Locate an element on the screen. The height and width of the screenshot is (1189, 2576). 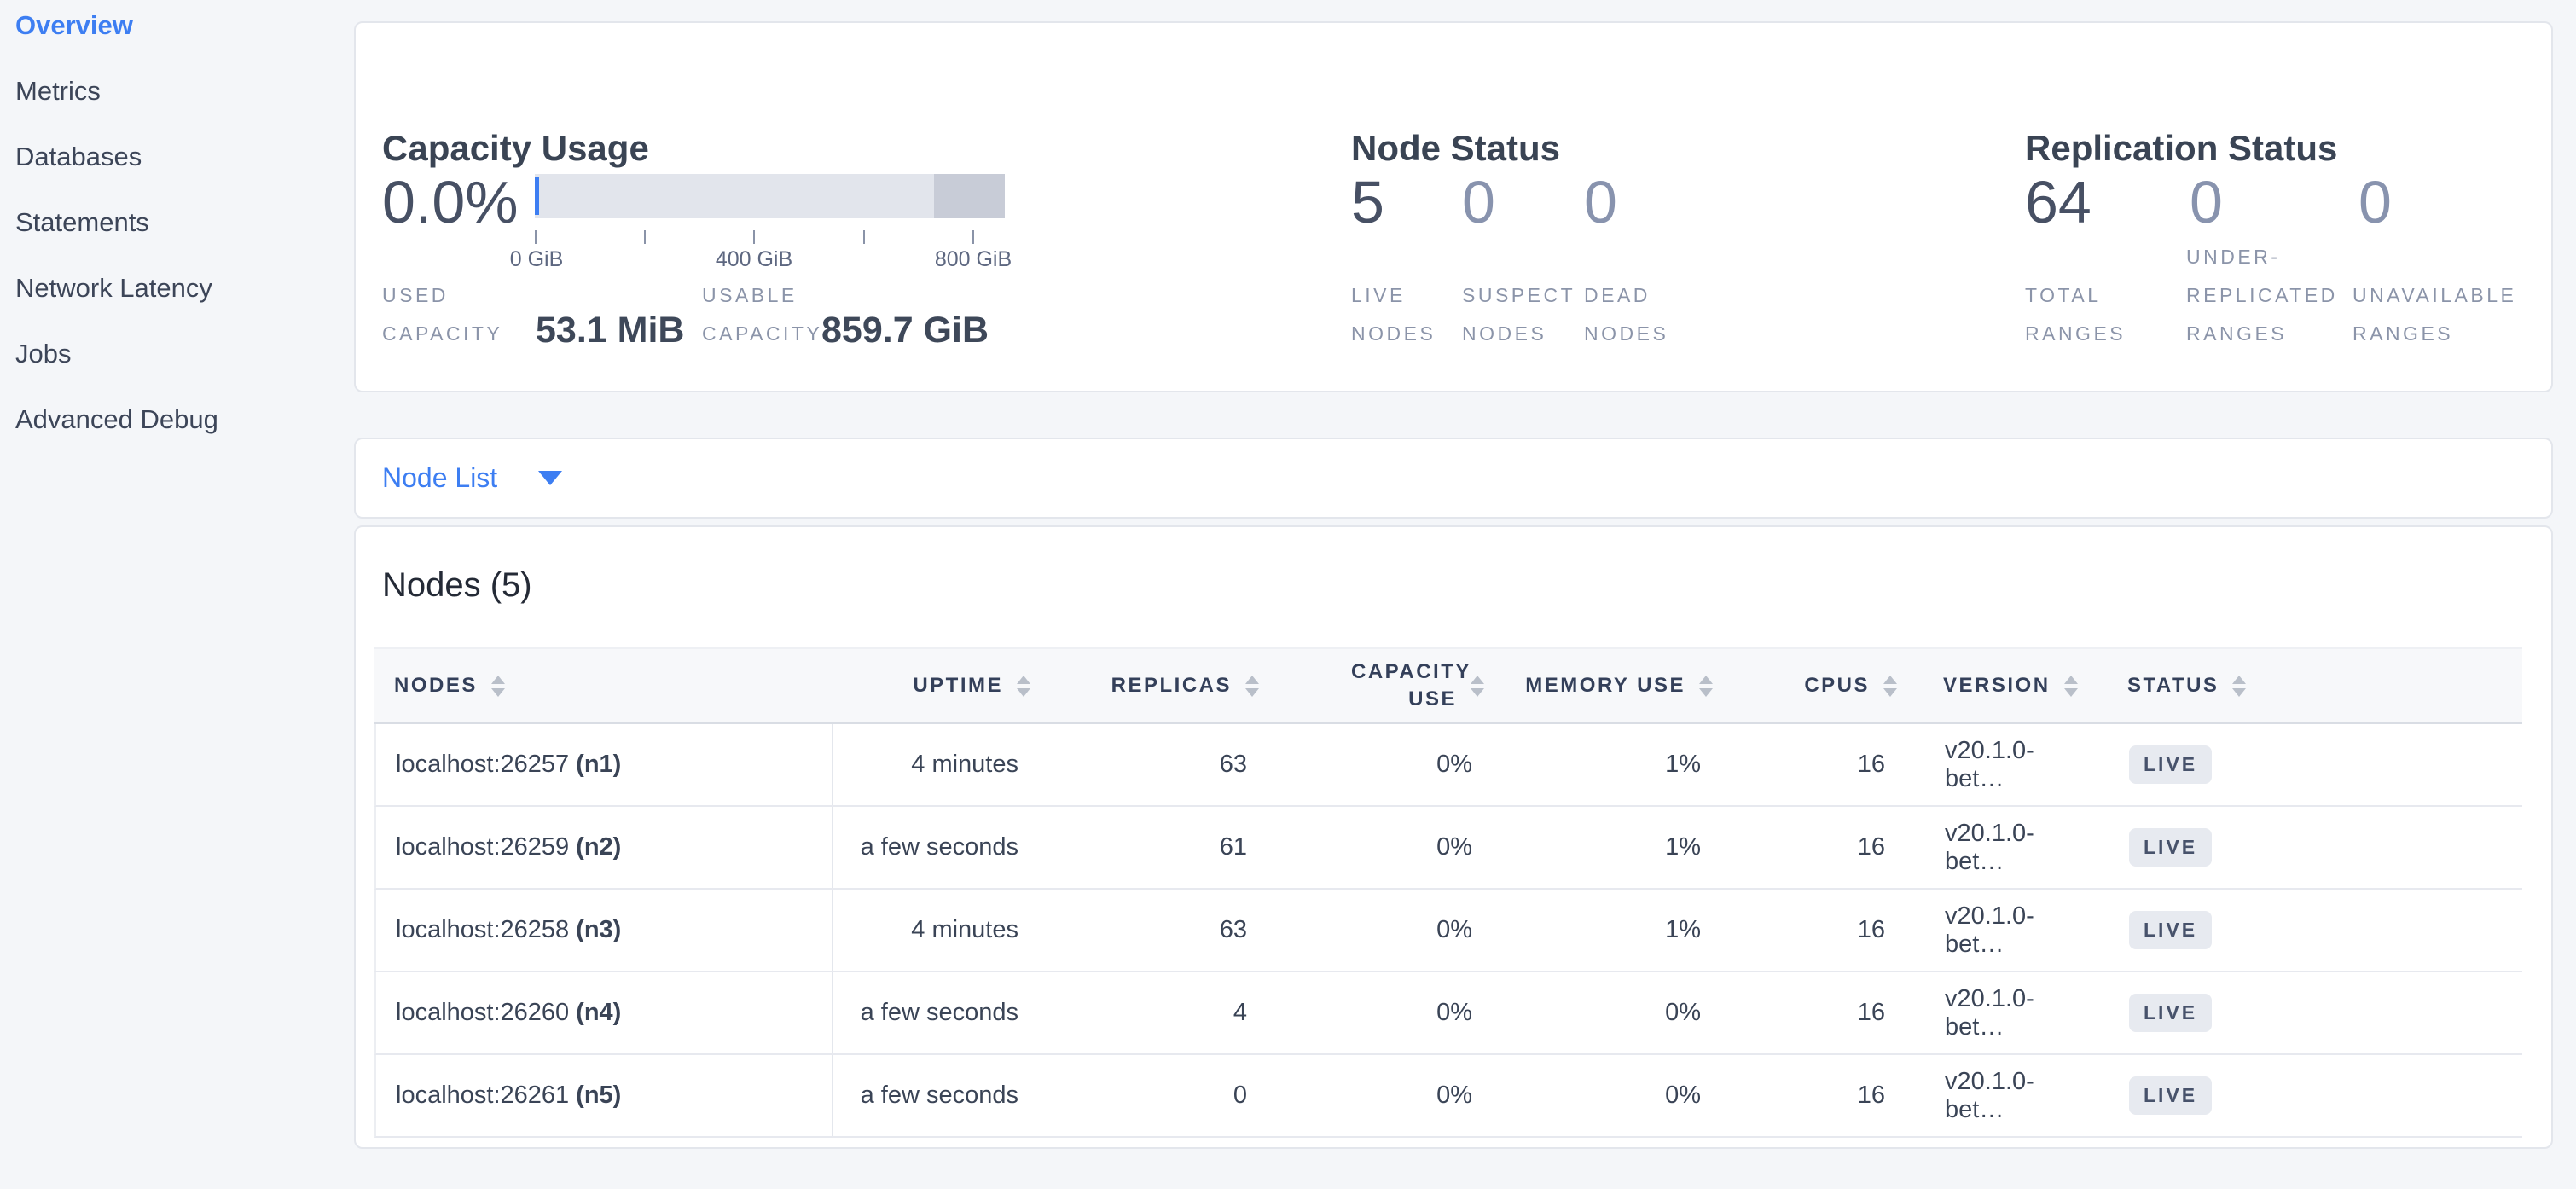
view-selector-card: Node List is located at coordinates (1453, 478).